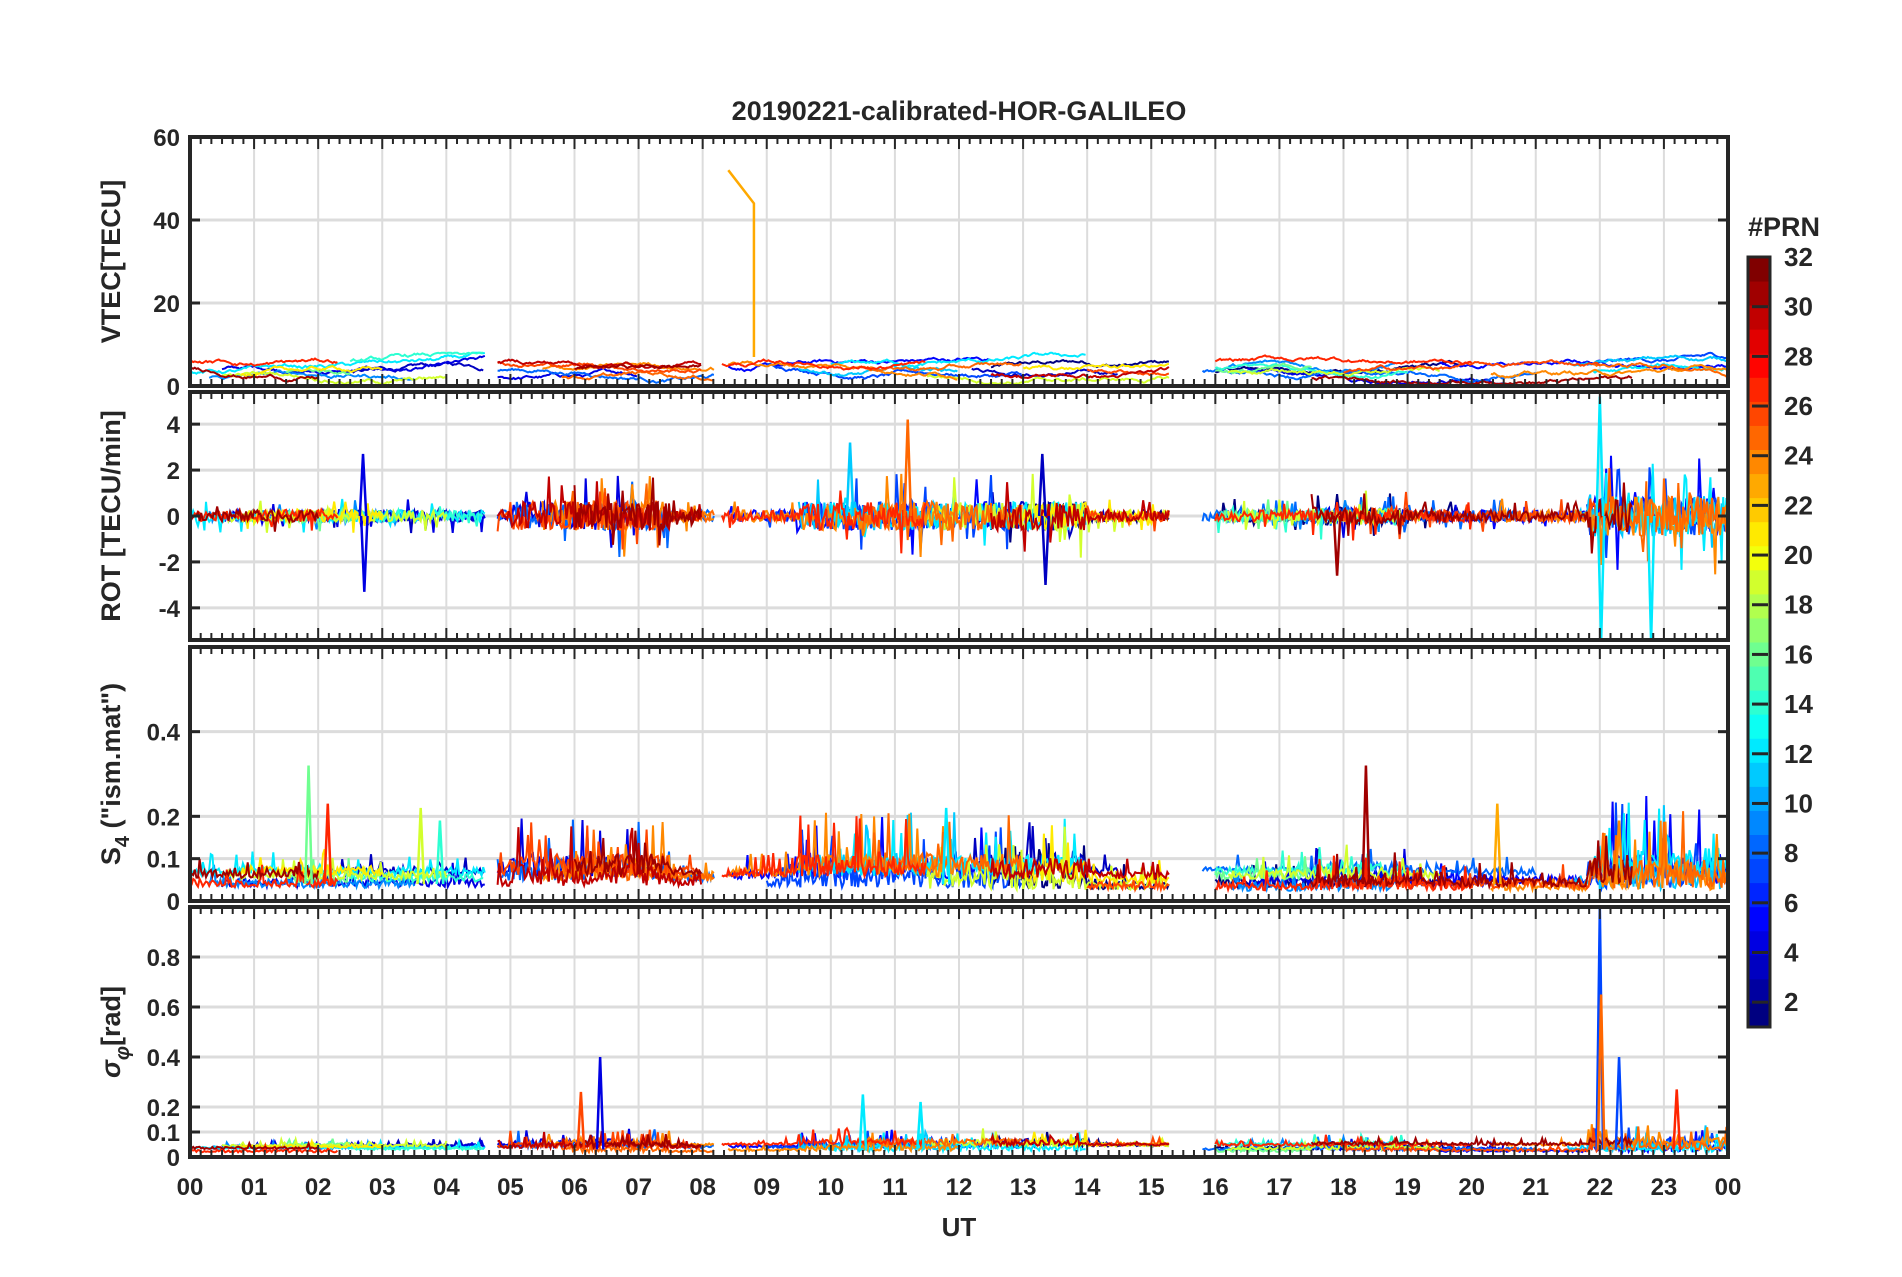 The image size is (1902, 1277). What do you see at coordinates (166, 138) in the screenshot?
I see `y-tick-label: 60` at bounding box center [166, 138].